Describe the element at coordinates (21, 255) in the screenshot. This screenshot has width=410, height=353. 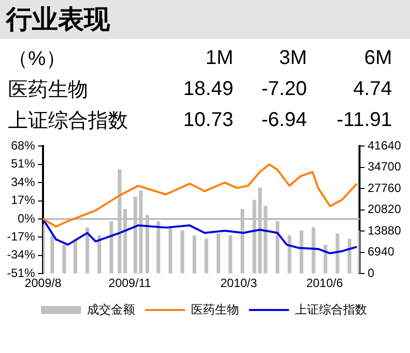
I see `y-tick-label: -34%` at that location.